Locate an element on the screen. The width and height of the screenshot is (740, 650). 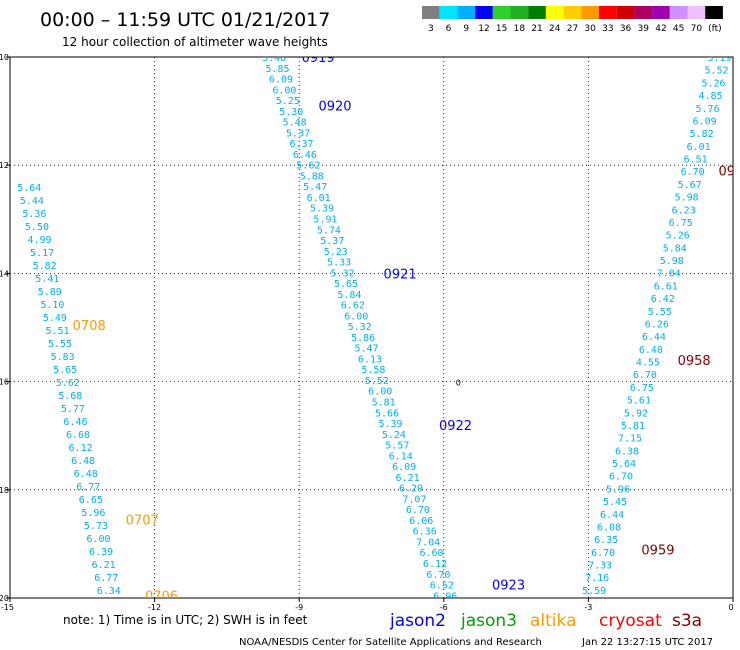
wave-height-value: 5.49 is located at coordinates (55, 318).